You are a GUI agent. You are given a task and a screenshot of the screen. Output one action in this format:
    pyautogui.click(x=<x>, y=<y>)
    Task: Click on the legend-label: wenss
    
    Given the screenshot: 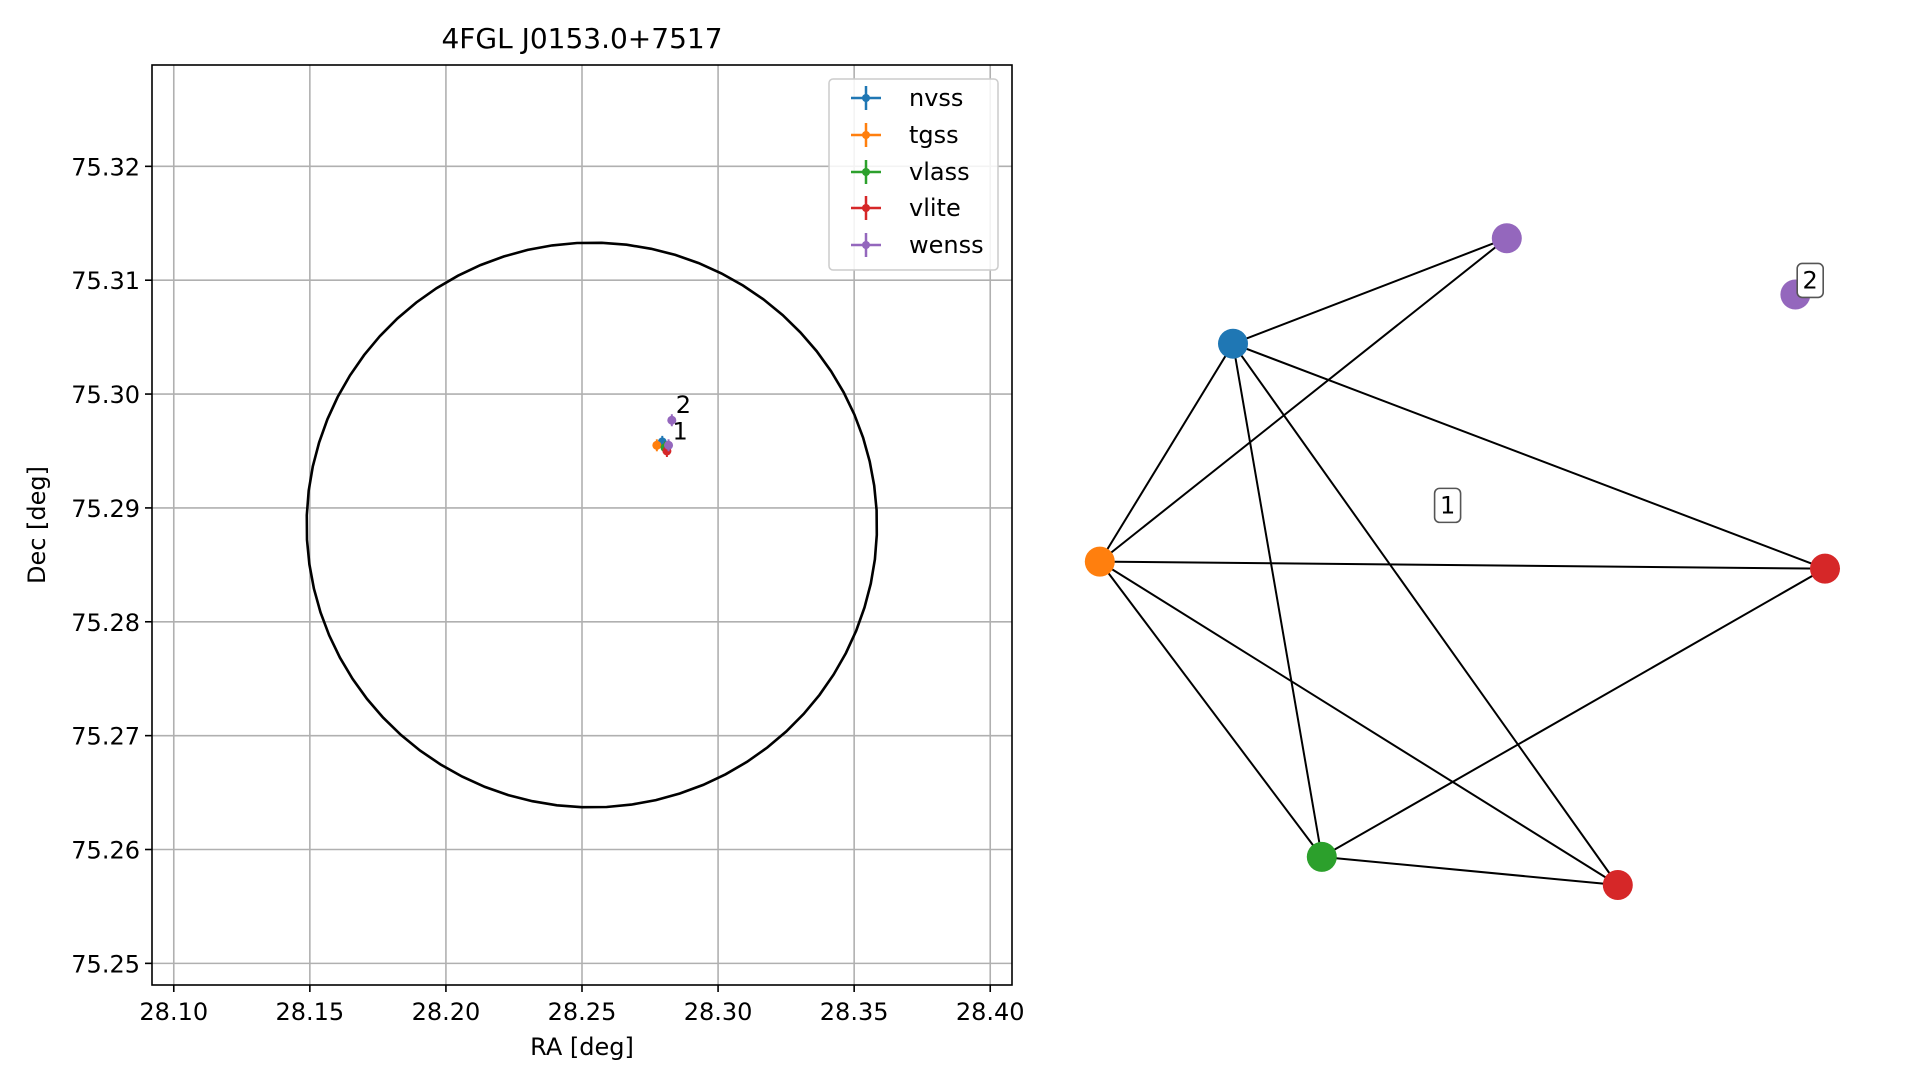 What is the action you would take?
    pyautogui.click(x=946, y=245)
    